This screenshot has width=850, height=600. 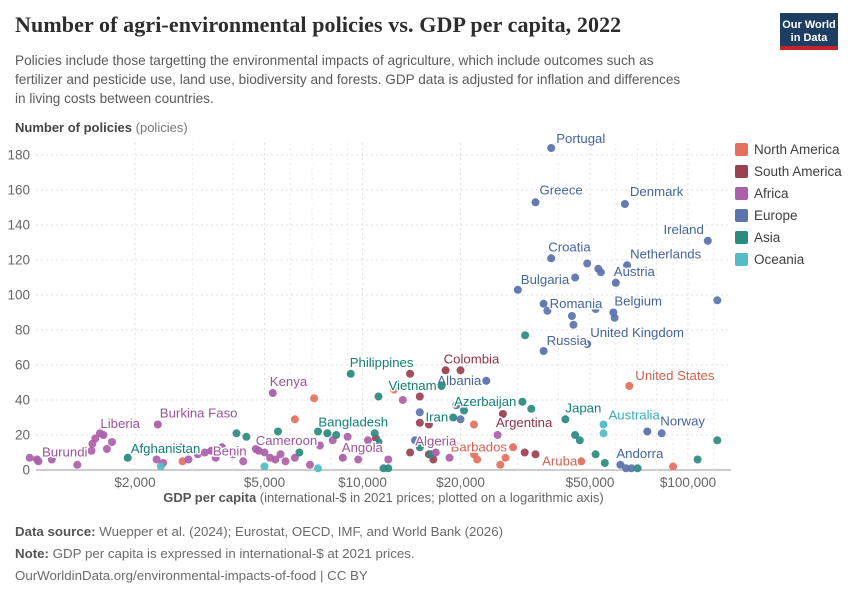 What do you see at coordinates (157, 424) in the screenshot?
I see `data-point-burkina-faso` at bounding box center [157, 424].